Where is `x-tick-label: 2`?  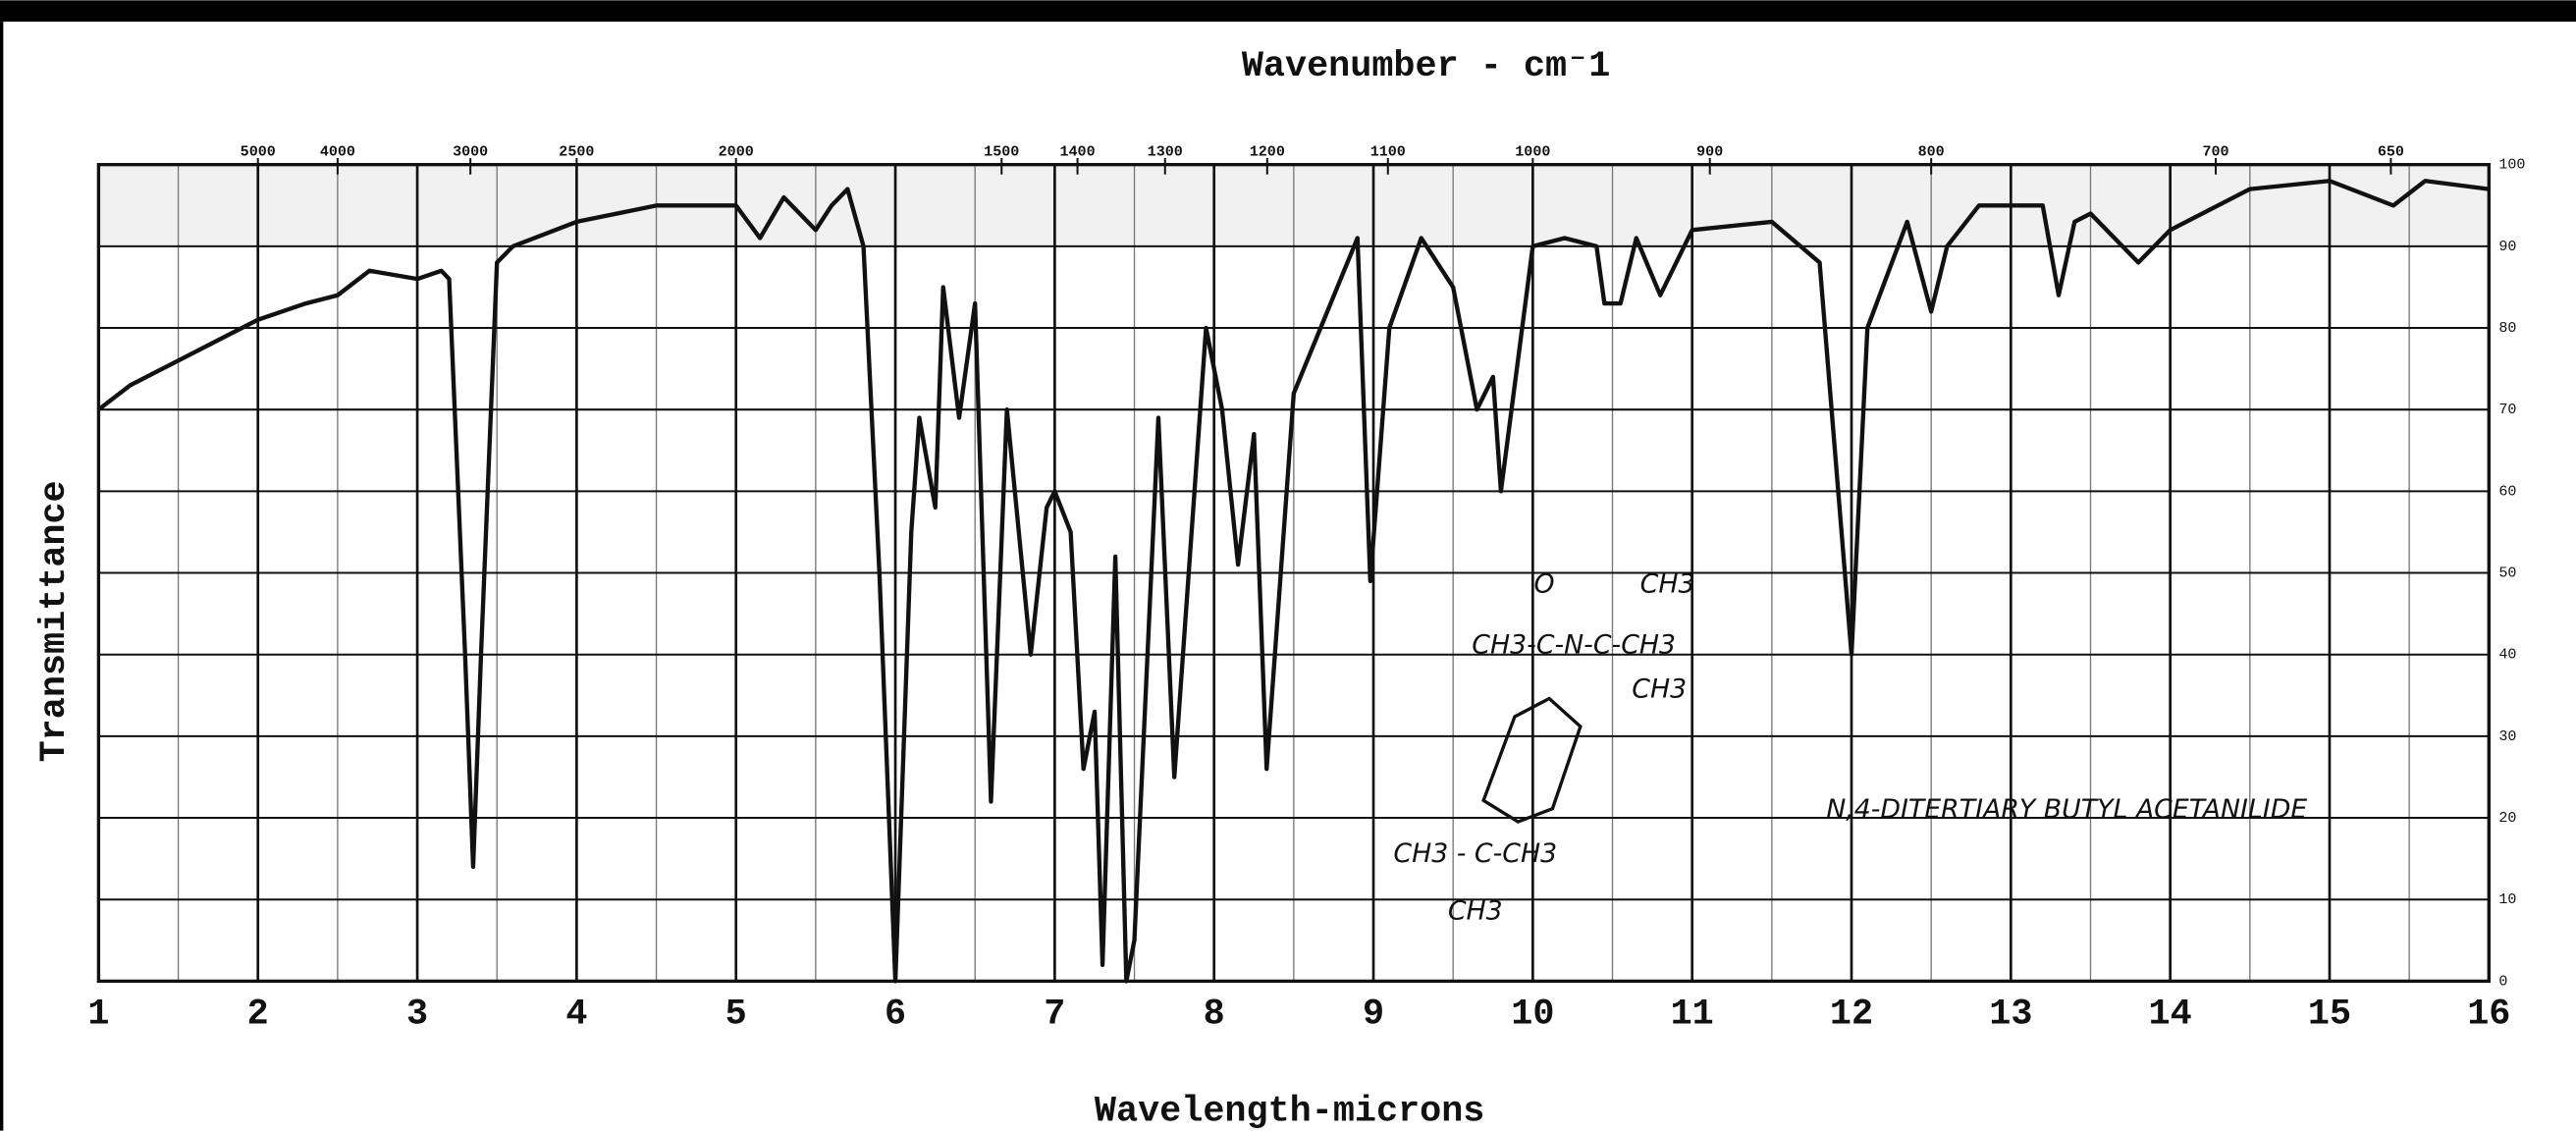
x-tick-label: 2 is located at coordinates (258, 1016).